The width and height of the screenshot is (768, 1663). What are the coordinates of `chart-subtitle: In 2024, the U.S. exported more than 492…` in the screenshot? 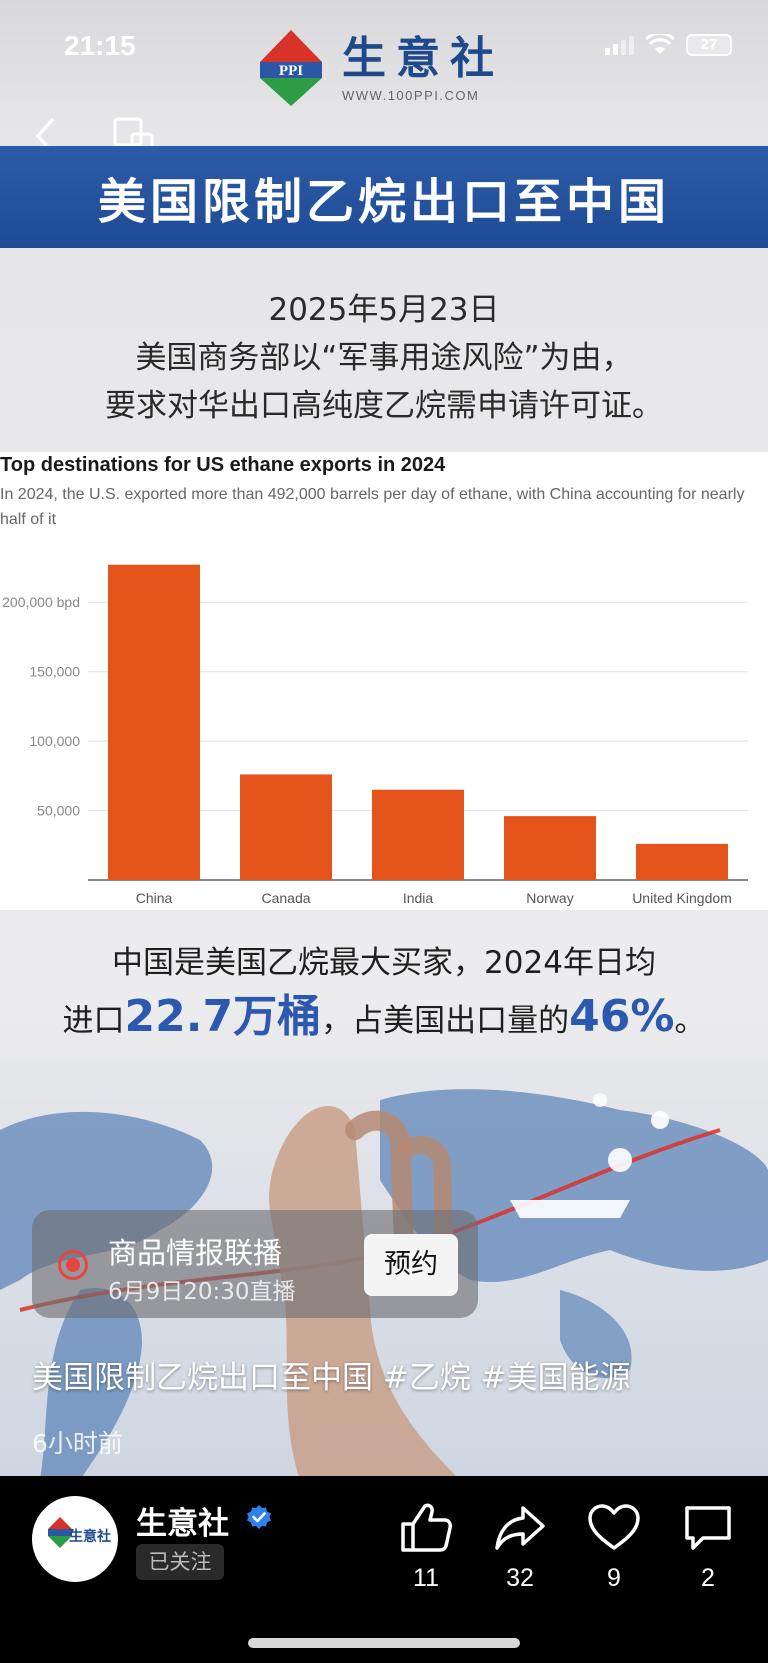 It's located at (372, 507).